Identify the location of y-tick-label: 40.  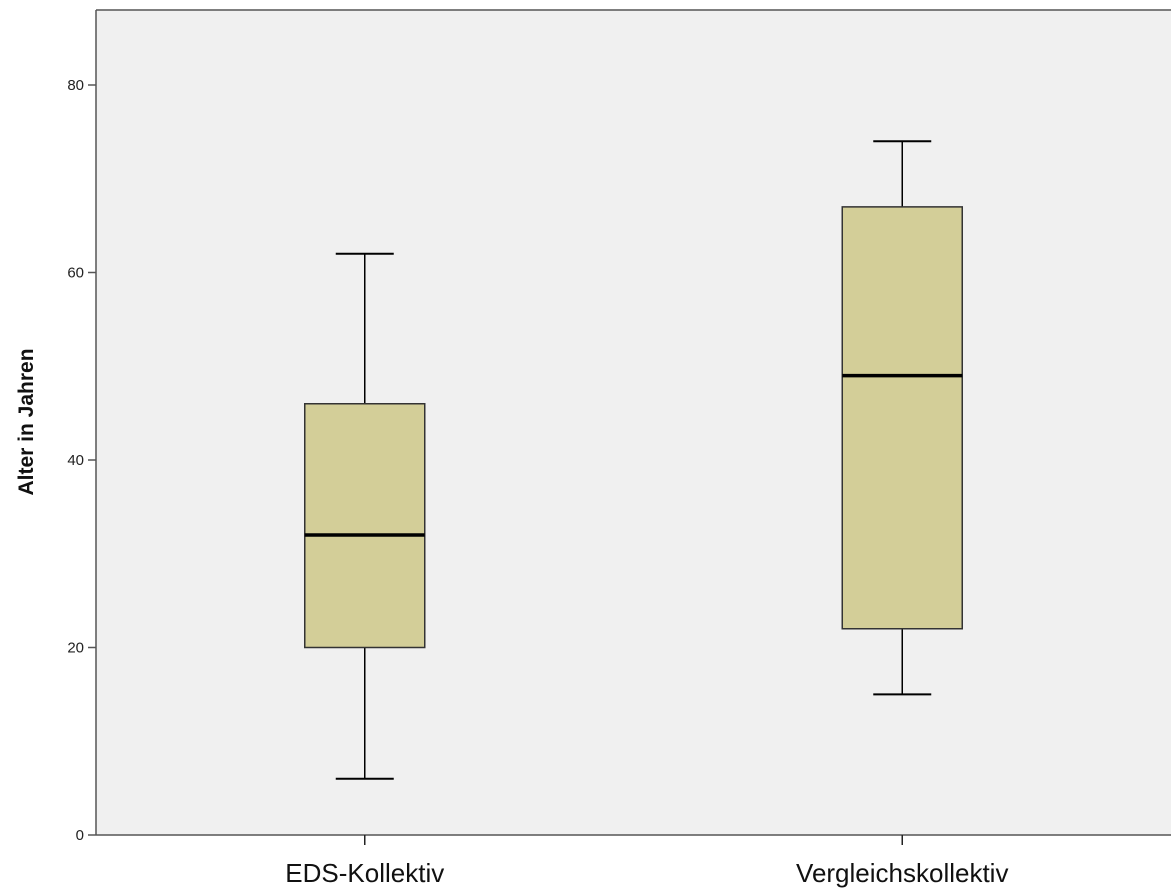
(75, 460).